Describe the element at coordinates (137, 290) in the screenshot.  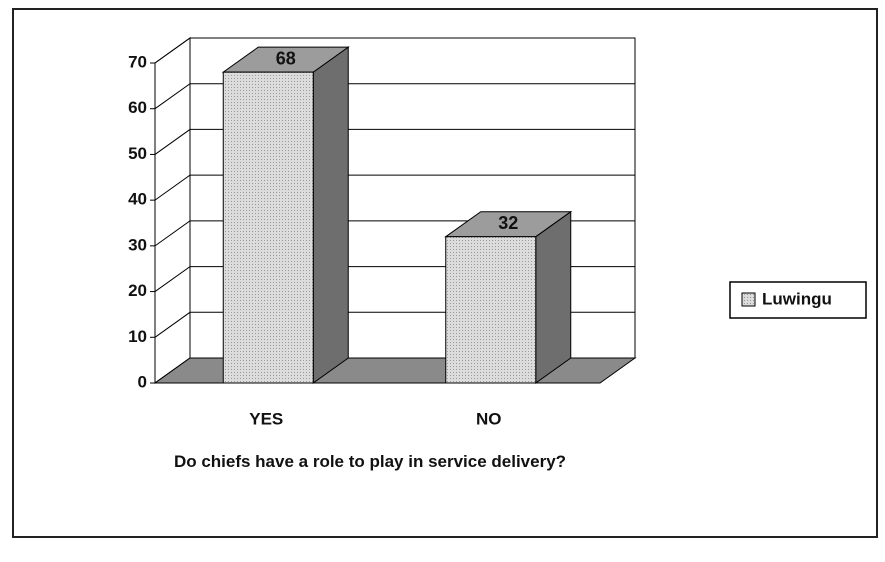
I see `y-tick-label: 20` at that location.